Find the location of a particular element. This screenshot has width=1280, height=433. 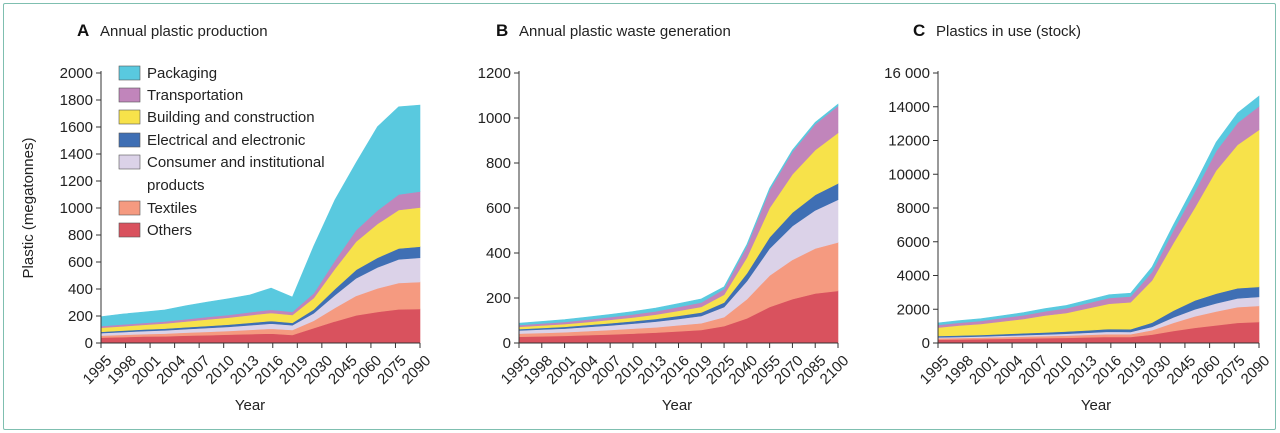

panel-b-areas is located at coordinates (678, 223).